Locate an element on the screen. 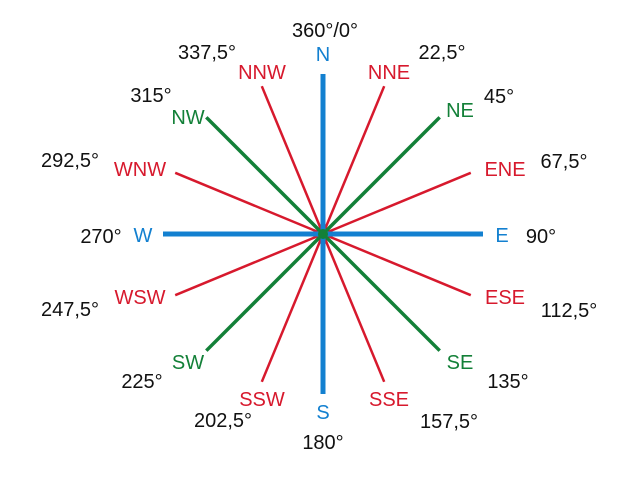 Image resolution: width=640 pixels, height=480 pixels. label-sw: SW is located at coordinates (188, 363).